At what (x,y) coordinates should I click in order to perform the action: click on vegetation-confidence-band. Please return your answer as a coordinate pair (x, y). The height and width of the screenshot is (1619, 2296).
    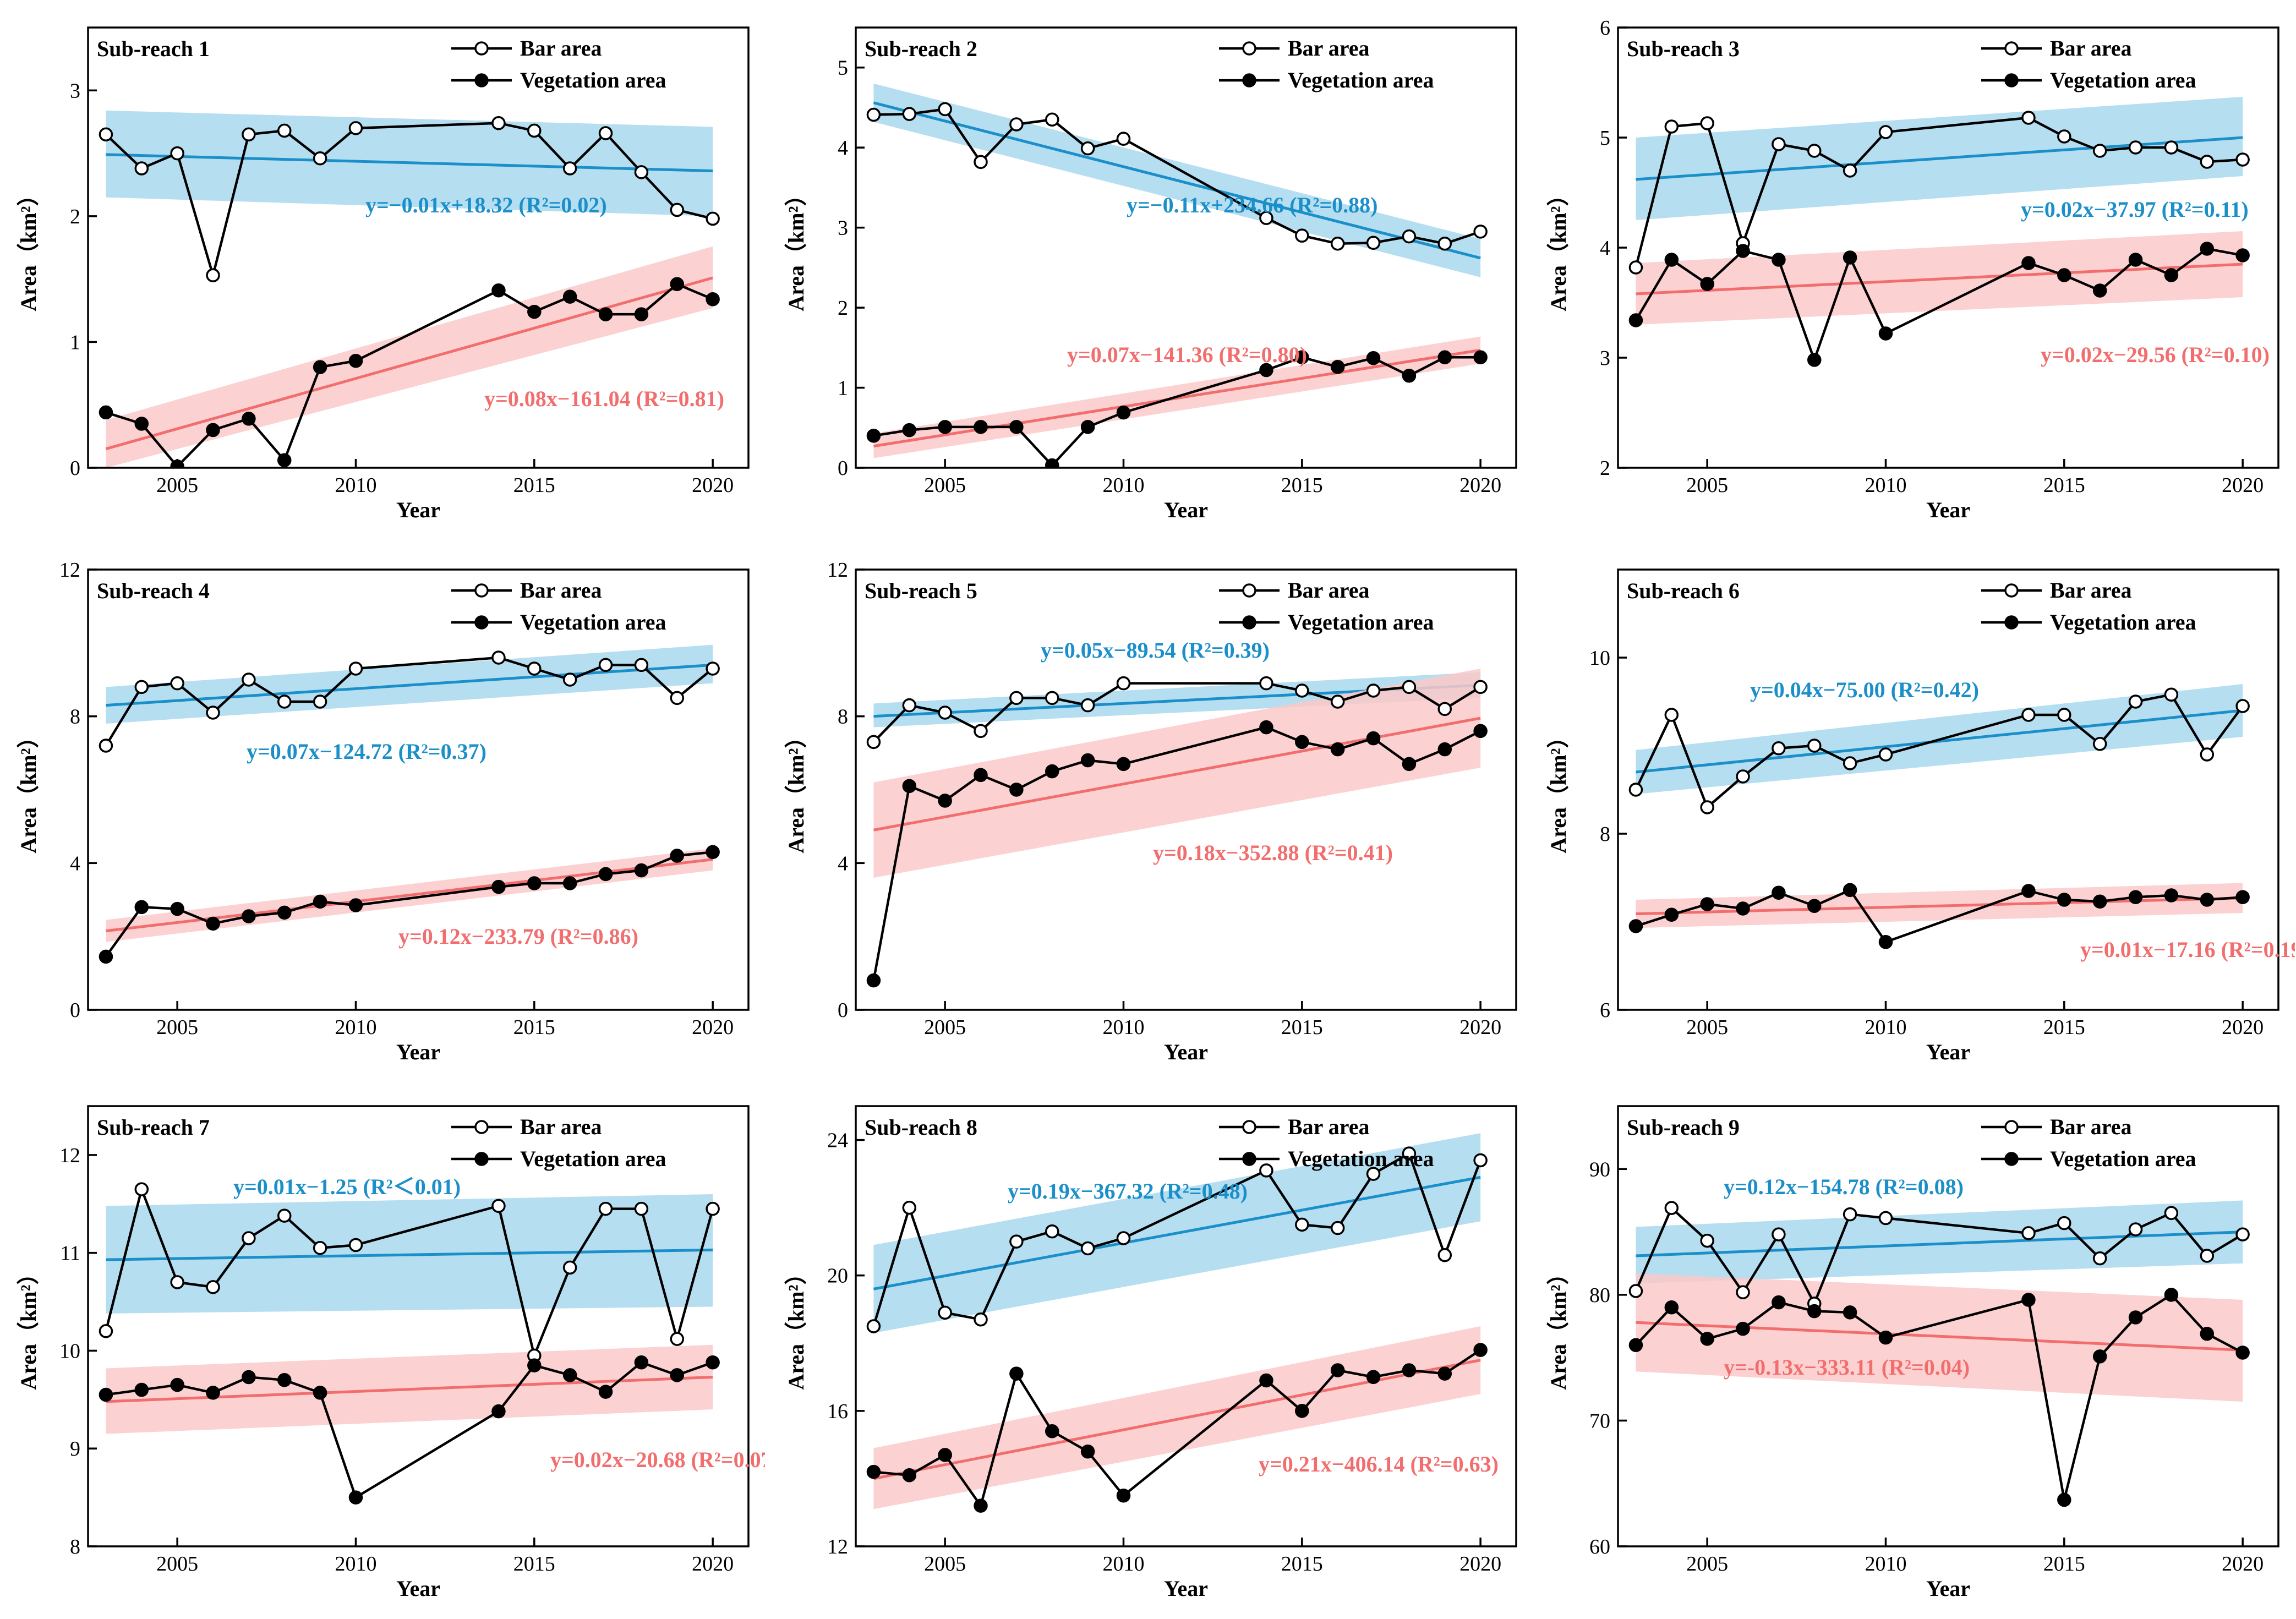
    Looking at the image, I should click on (1177, 1417).